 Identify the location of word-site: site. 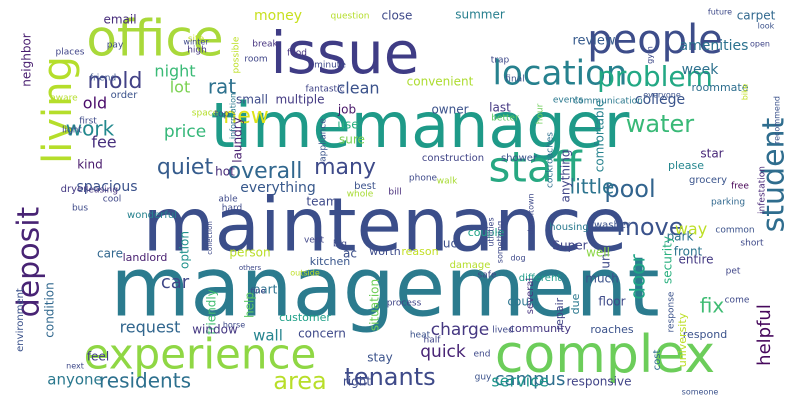
(196, 40).